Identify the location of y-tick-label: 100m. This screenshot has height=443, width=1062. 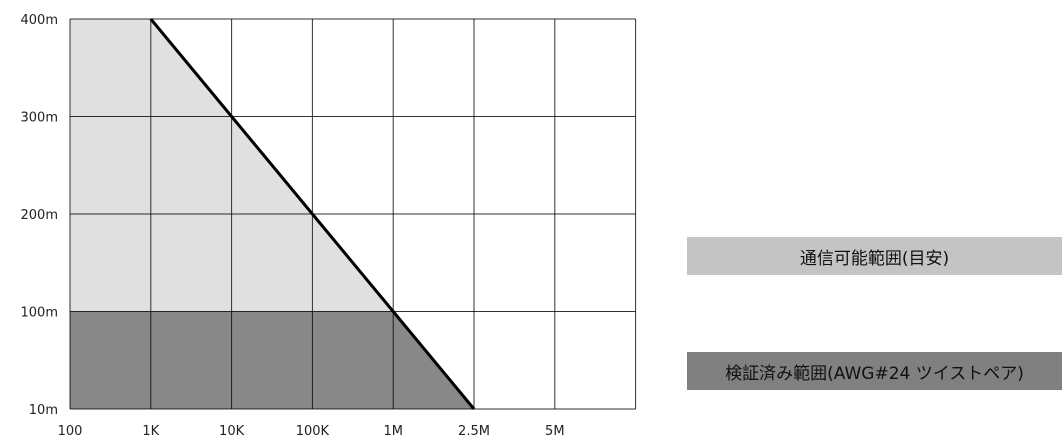
(39, 313).